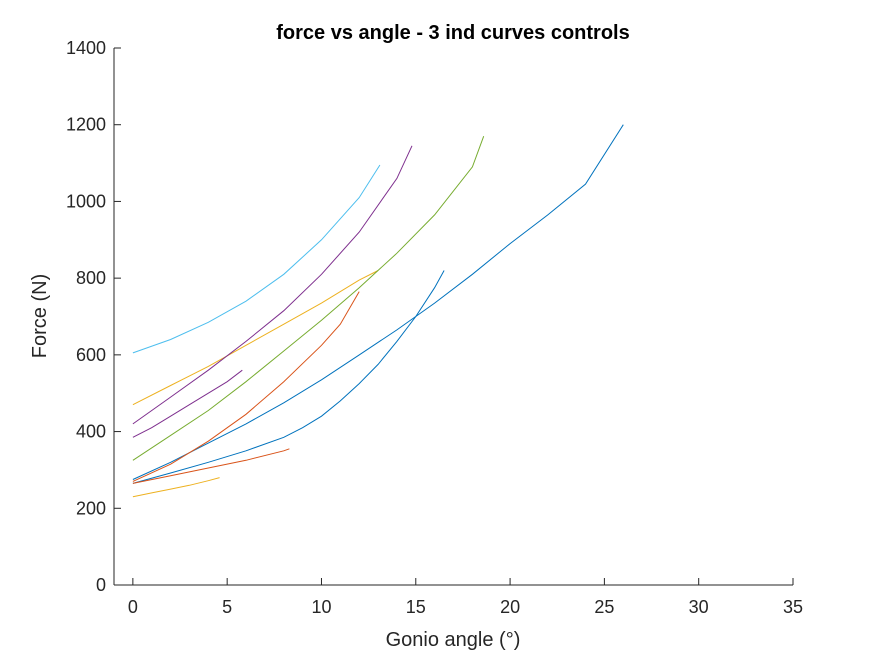 The height and width of the screenshot is (656, 875). Describe the element at coordinates (101, 585) in the screenshot. I see `y-tick-label: 0` at that location.